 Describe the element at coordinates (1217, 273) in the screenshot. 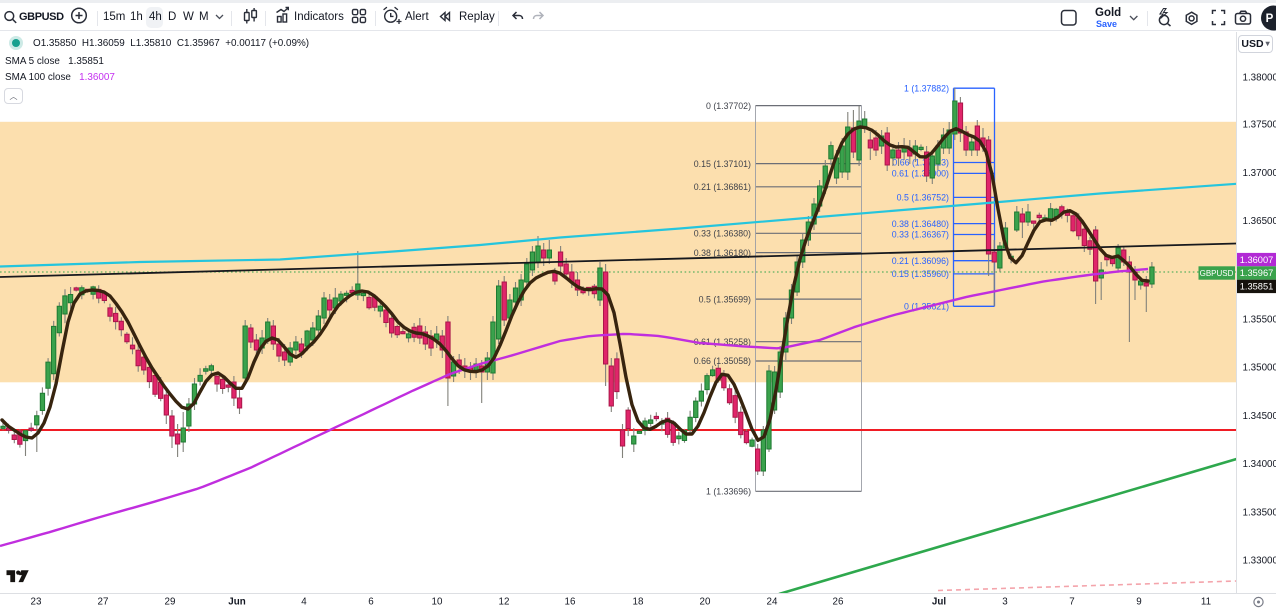

I see `svg-text: GBPUSD` at that location.